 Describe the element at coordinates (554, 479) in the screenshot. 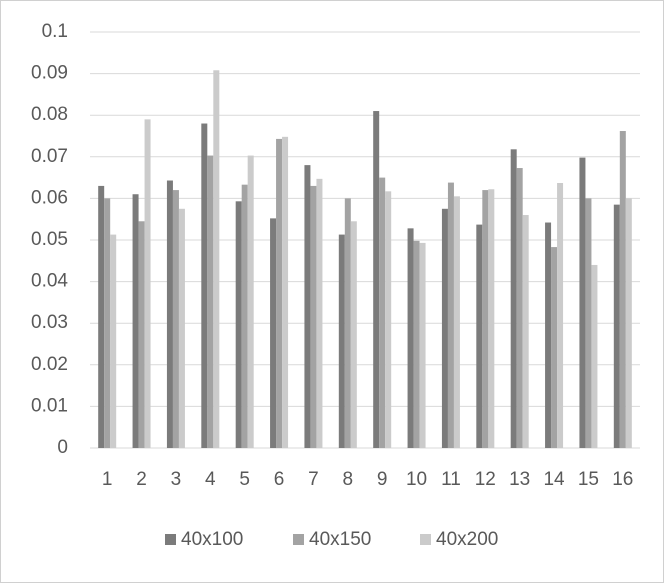

I see `x-tick-label: 14` at that location.